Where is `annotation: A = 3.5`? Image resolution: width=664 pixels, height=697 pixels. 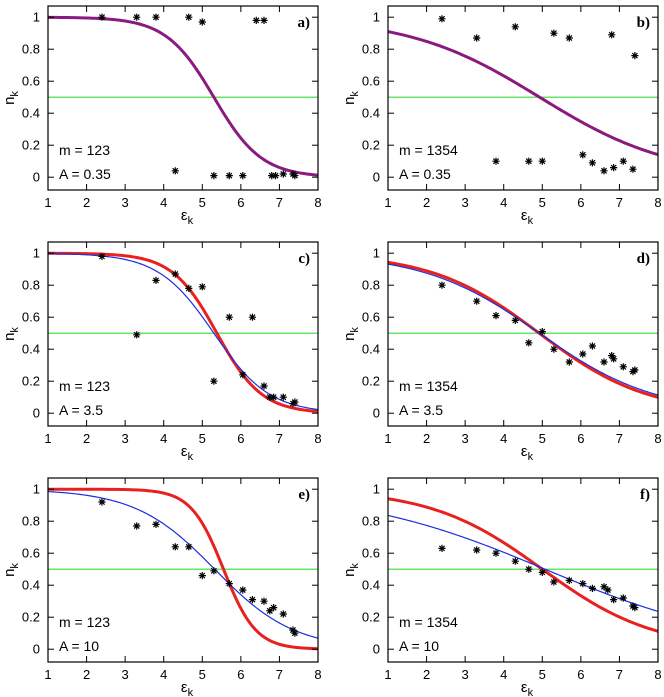 annotation: A = 3.5 is located at coordinates (421, 410).